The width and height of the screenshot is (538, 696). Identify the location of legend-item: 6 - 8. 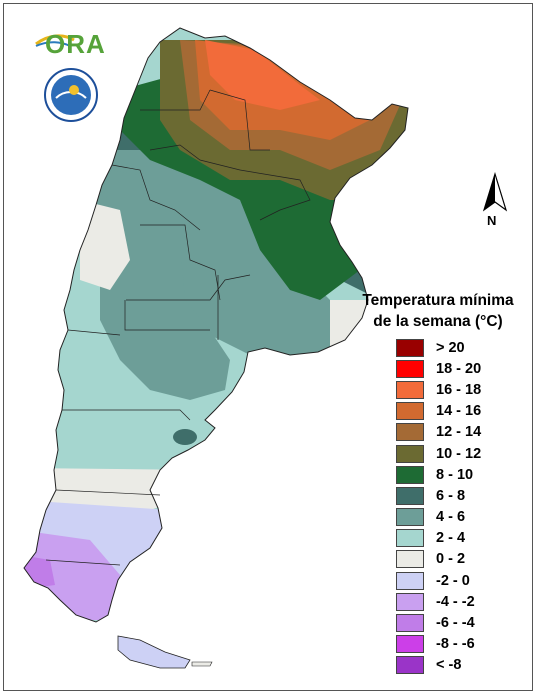
(438, 495).